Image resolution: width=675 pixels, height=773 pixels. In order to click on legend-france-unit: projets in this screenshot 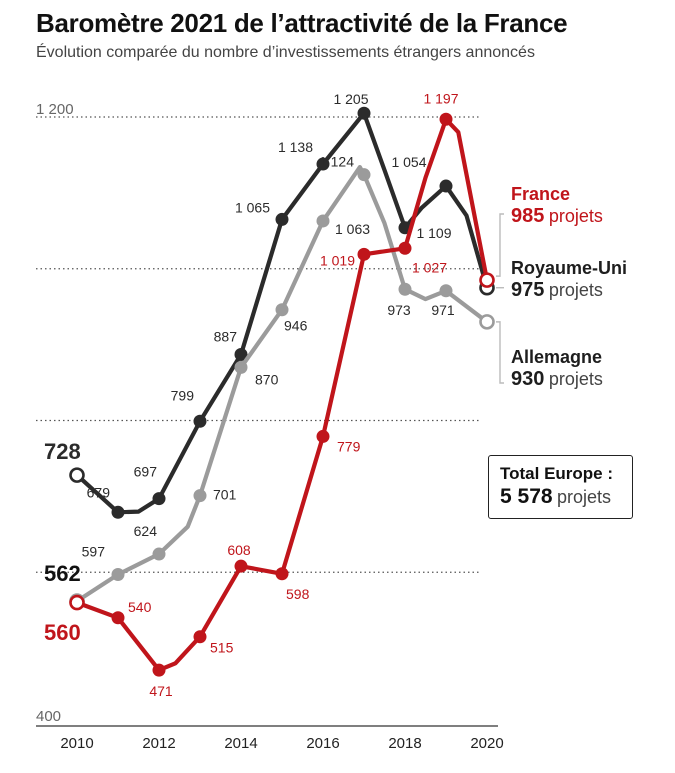, I will do `click(575, 216)`.